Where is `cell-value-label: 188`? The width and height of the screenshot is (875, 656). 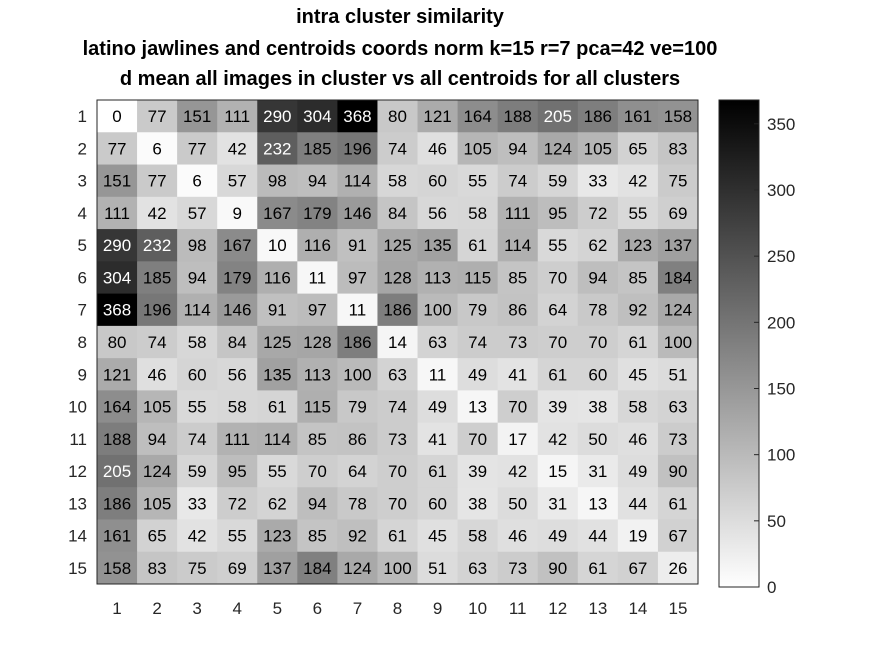
cell-value-label: 188 is located at coordinates (117, 439).